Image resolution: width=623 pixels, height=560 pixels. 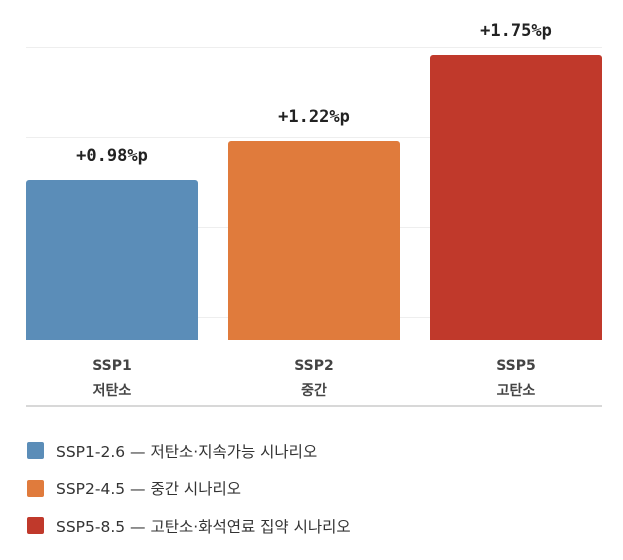 What do you see at coordinates (112, 379) in the screenshot?
I see `x-tick-label: SSP1 저탄소` at bounding box center [112, 379].